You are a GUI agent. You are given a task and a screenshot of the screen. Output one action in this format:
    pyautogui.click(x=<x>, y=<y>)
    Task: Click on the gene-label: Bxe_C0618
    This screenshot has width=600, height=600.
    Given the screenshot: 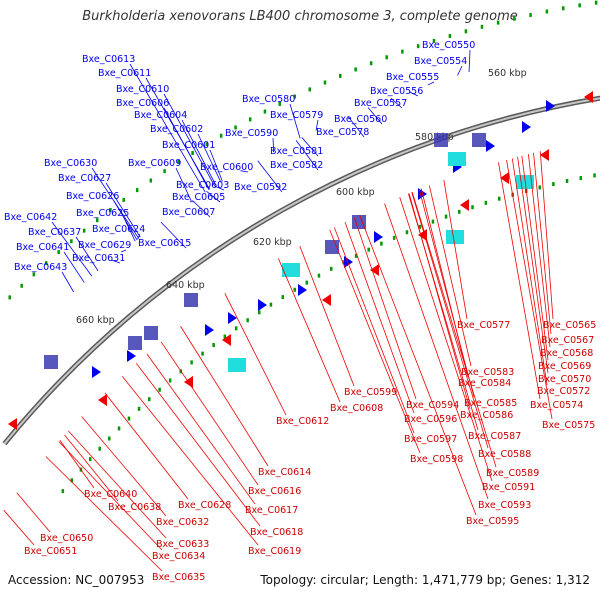 What is the action you would take?
    pyautogui.click(x=276, y=532)
    